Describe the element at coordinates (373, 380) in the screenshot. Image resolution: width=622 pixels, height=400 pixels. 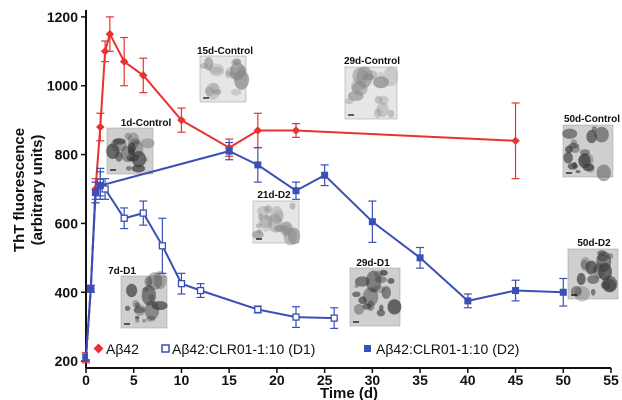
I see `x-tick-label: 30` at that location.